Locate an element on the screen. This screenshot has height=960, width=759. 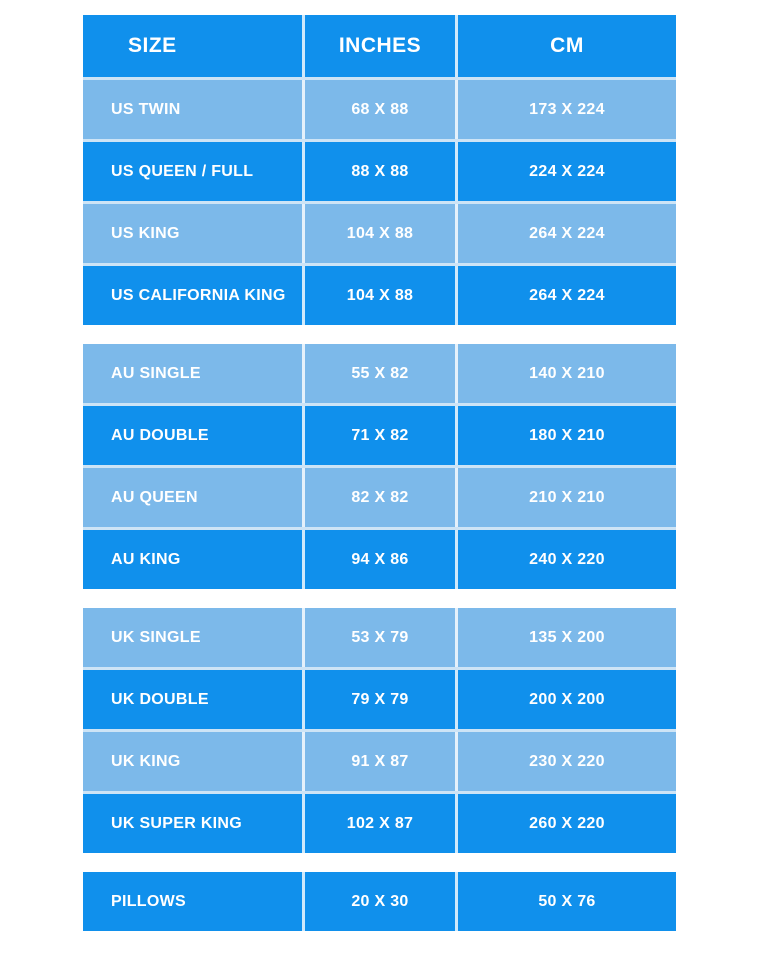
cm-cell: 260 X 220 is located at coordinates (565, 823).